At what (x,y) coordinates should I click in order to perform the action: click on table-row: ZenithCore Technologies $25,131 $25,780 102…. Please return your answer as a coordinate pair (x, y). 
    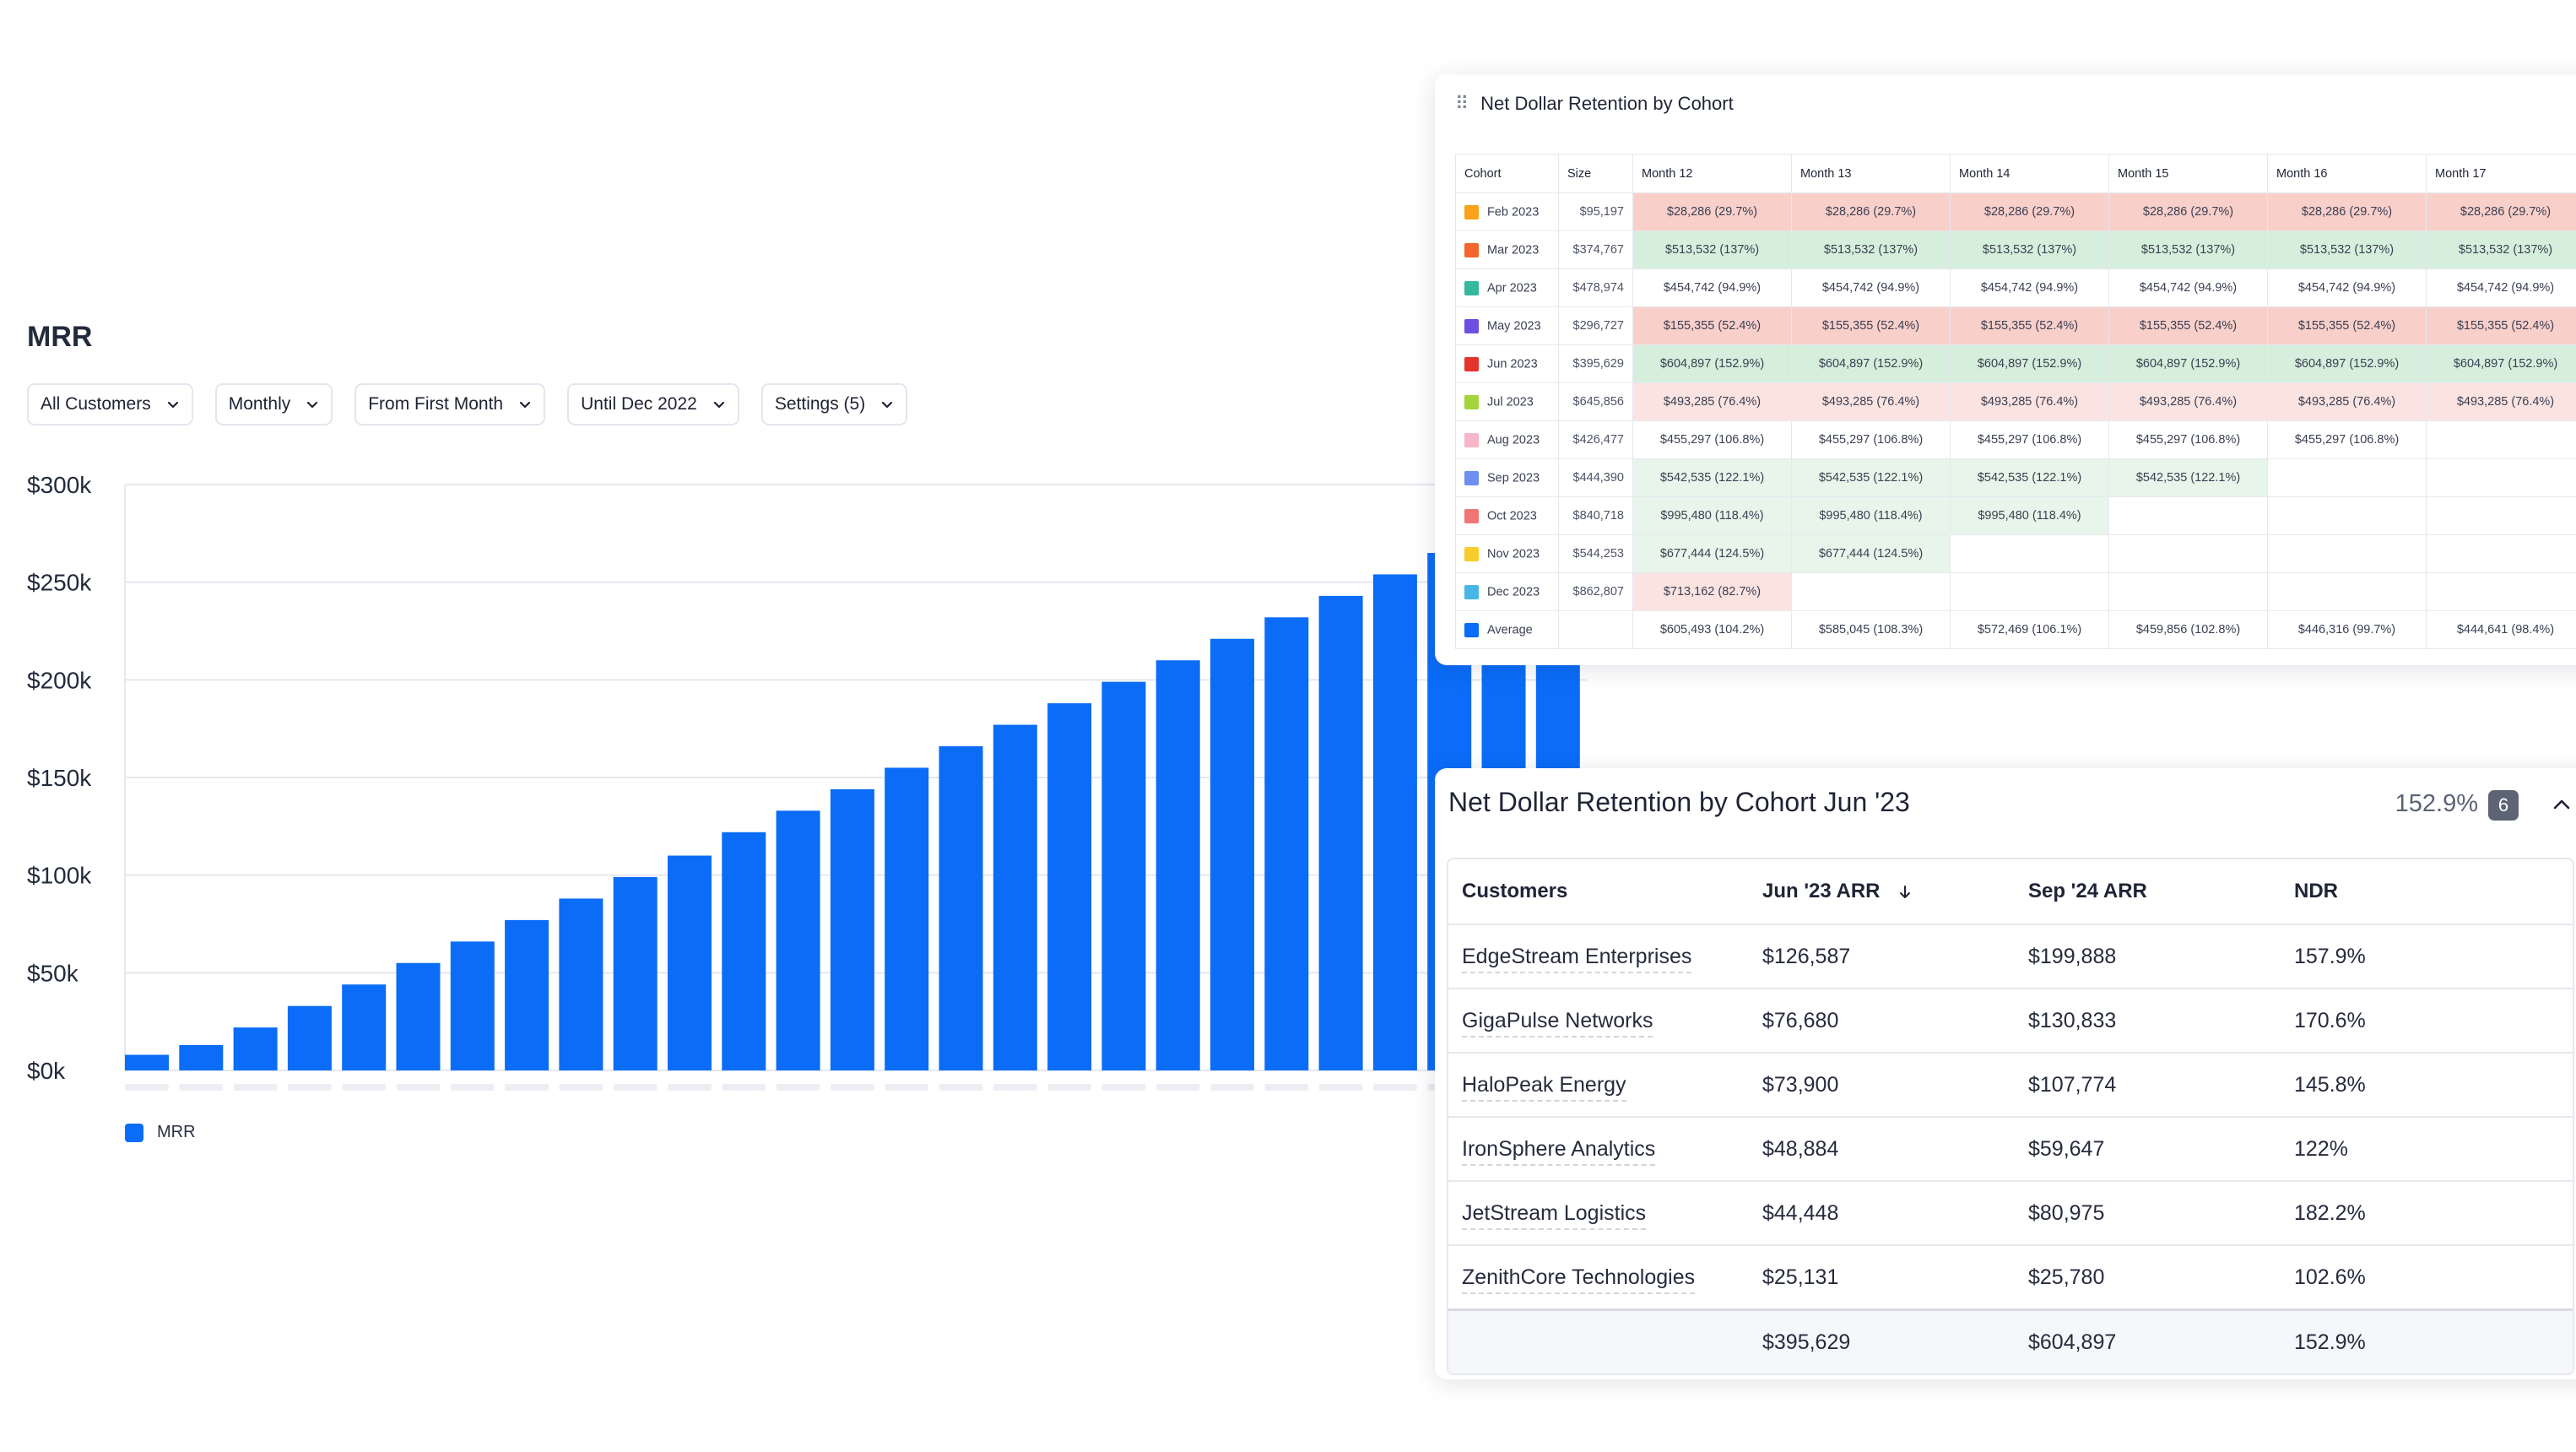
    Looking at the image, I should click on (2010, 1276).